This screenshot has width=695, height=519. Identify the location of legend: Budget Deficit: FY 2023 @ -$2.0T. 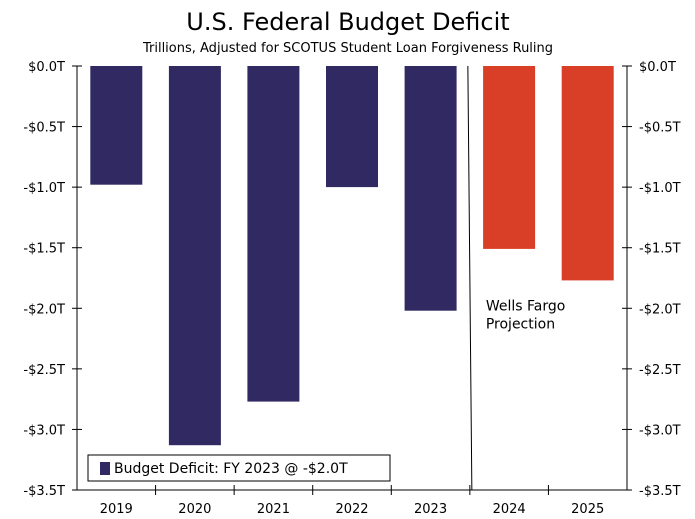
(239, 468).